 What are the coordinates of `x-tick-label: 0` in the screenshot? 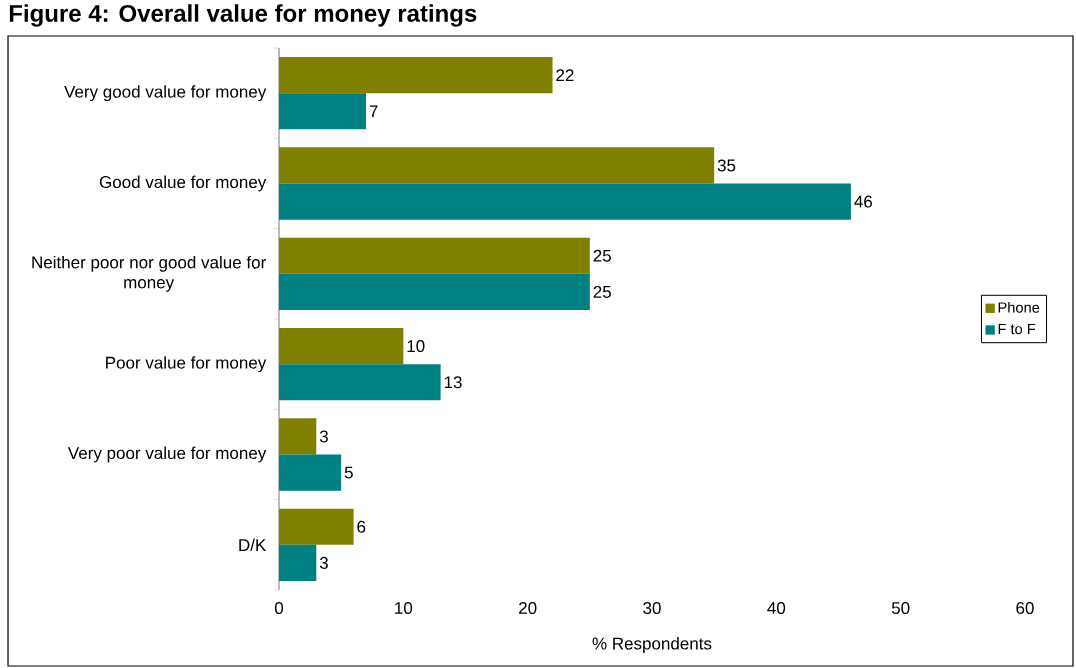 It's located at (279, 608).